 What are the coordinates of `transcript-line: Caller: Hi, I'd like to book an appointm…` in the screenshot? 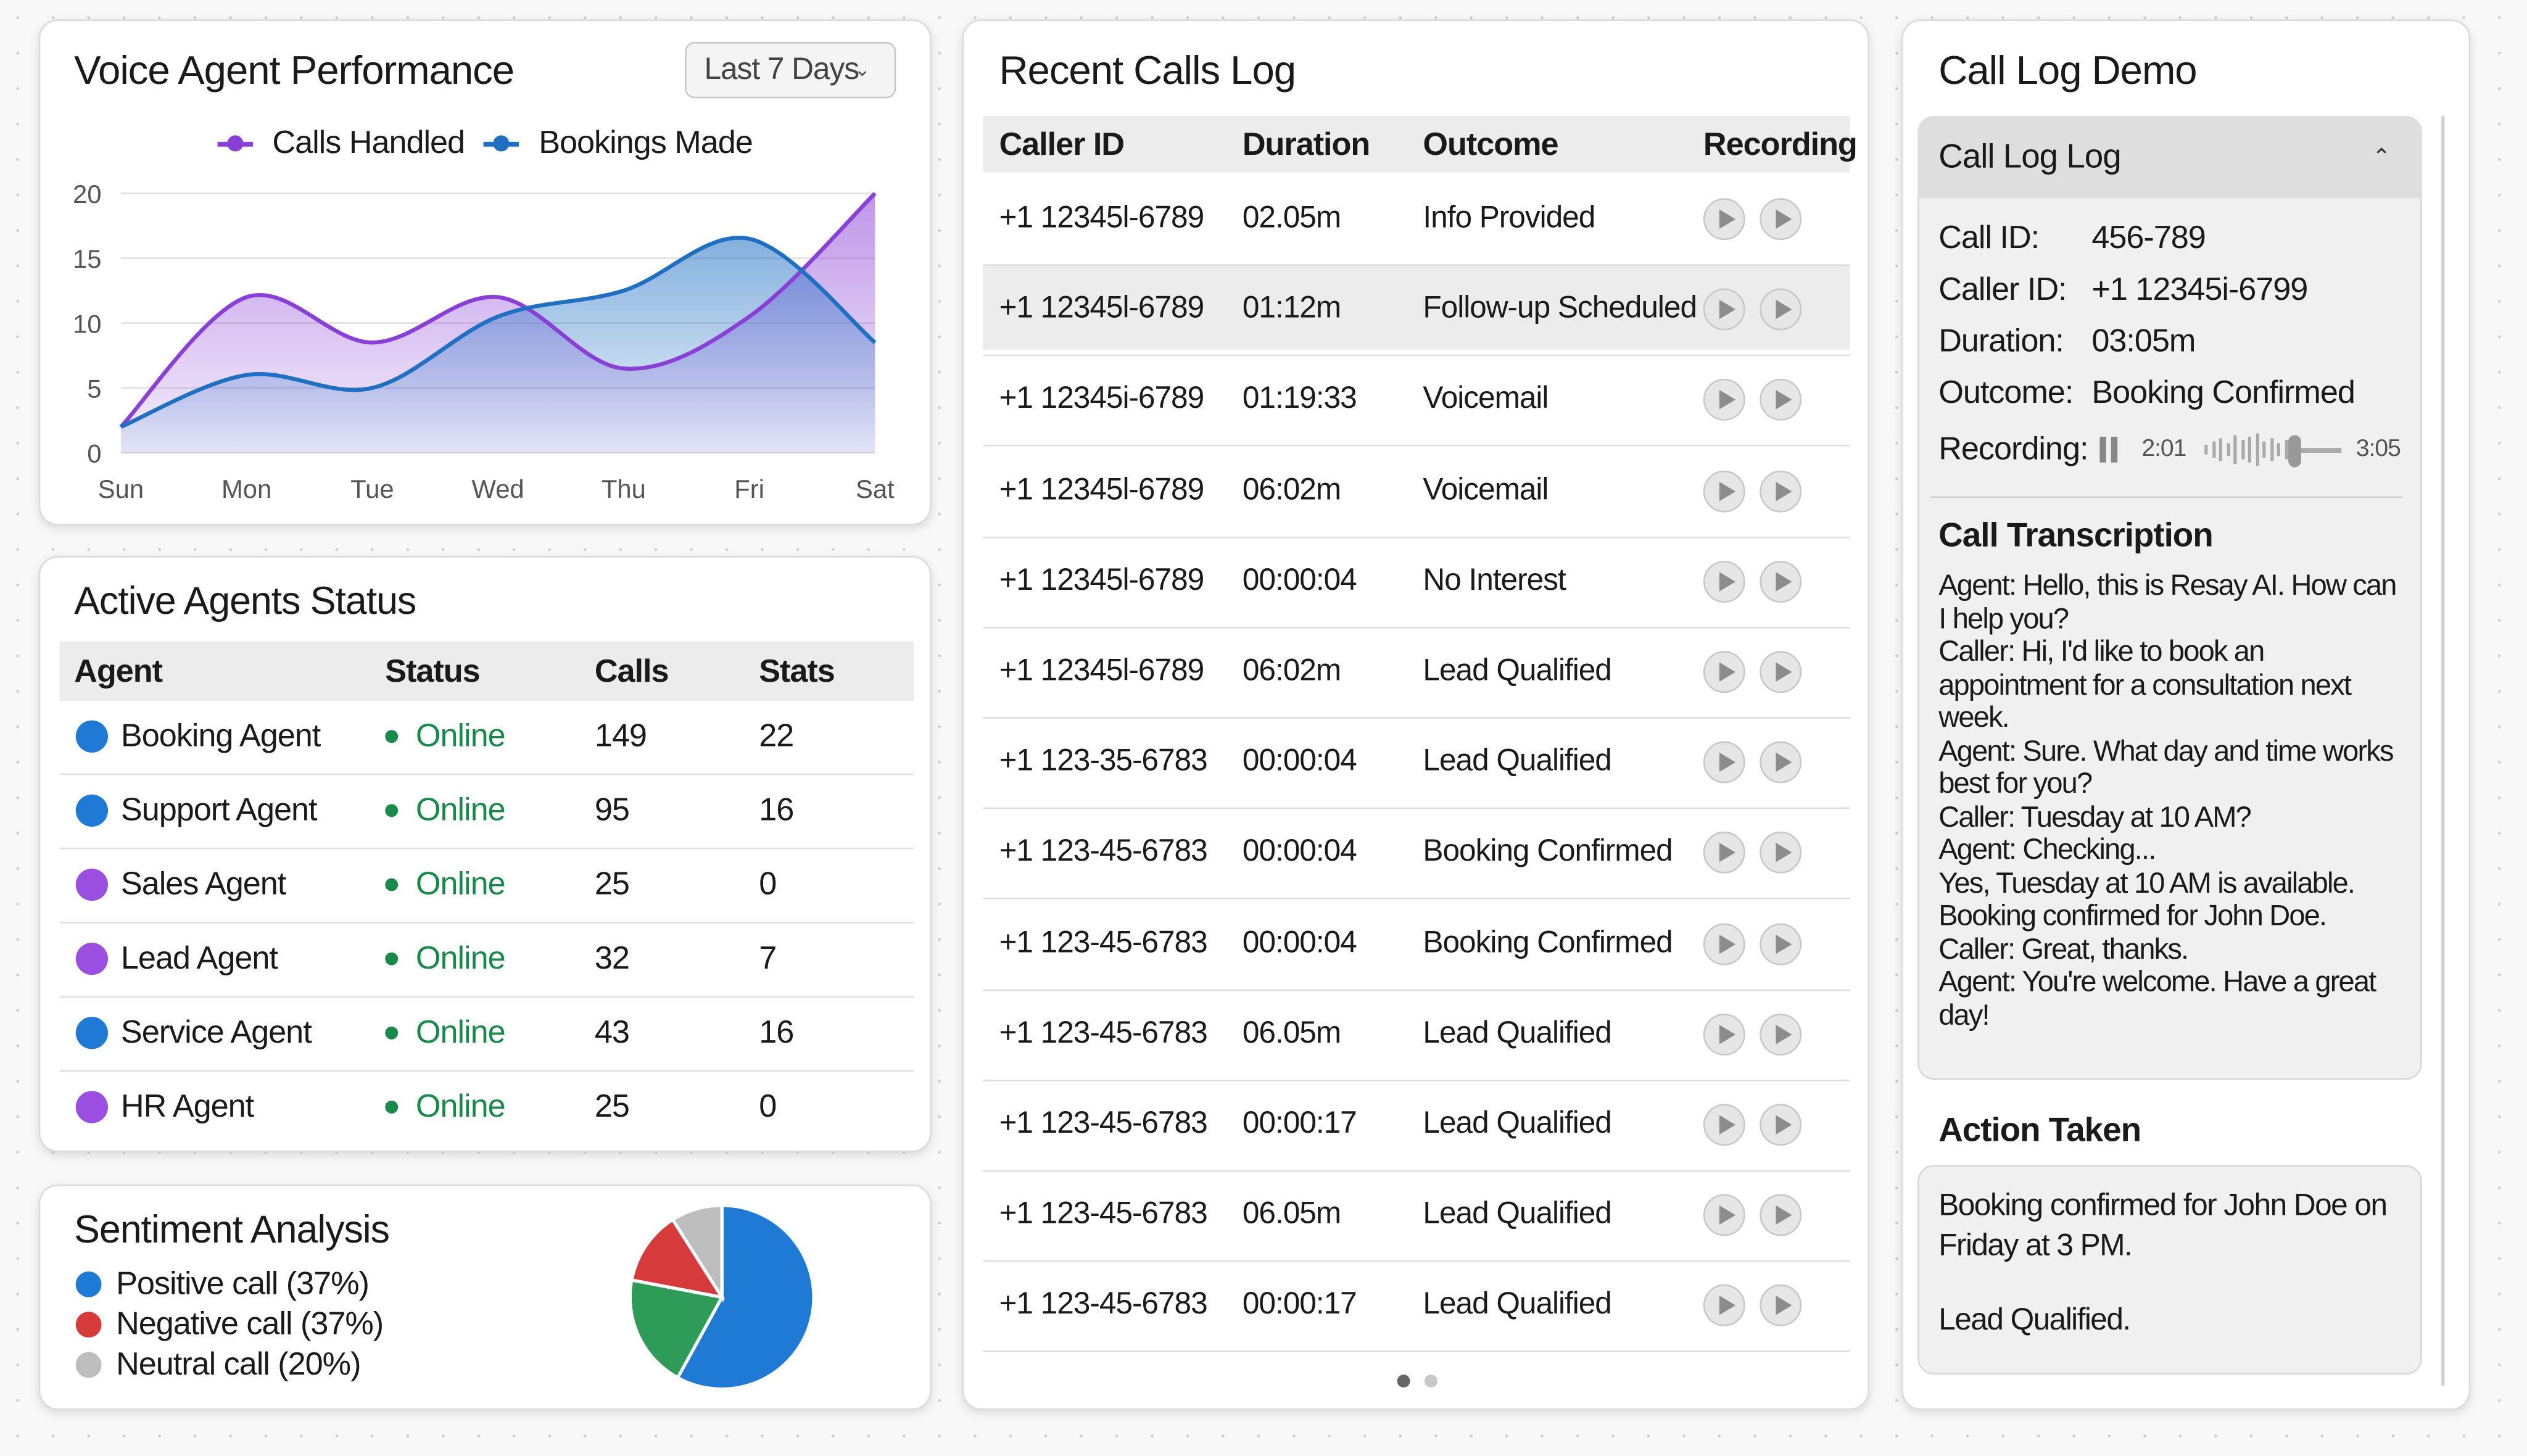 It's located at (2145, 685).